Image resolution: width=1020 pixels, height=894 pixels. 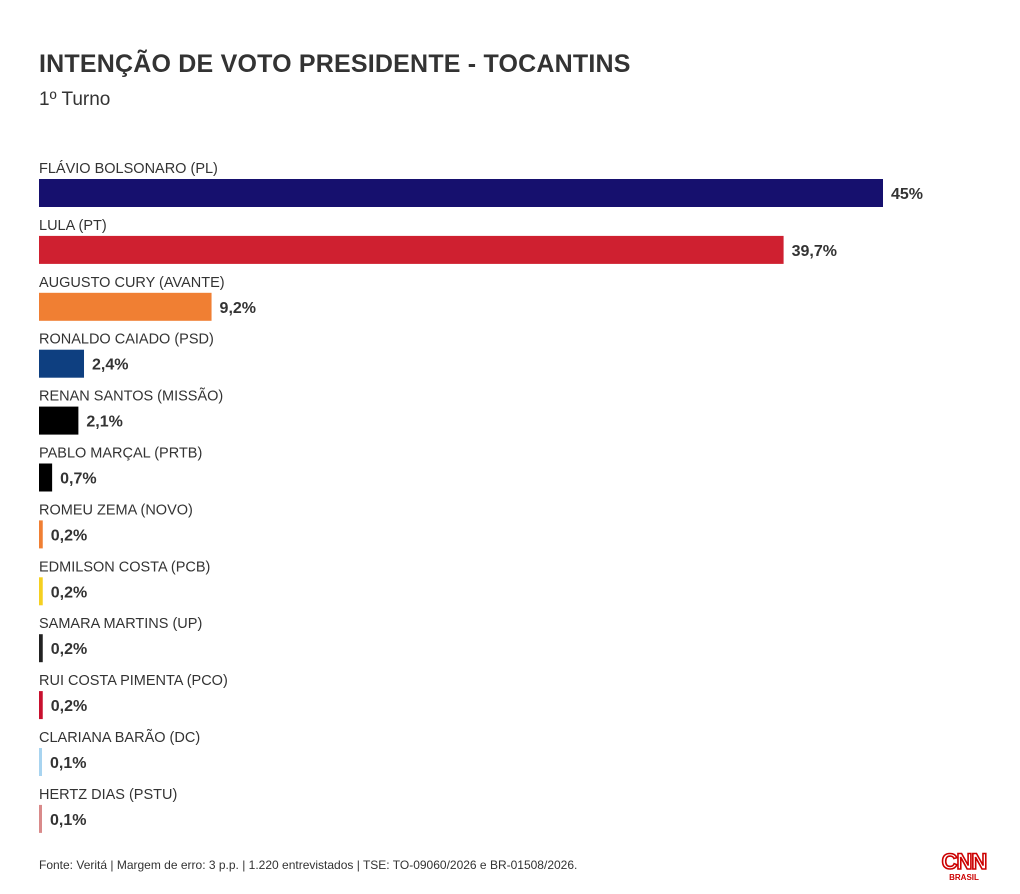 I want to click on category-label: RONALDO CAIADO (PSD), so click(x=126, y=340).